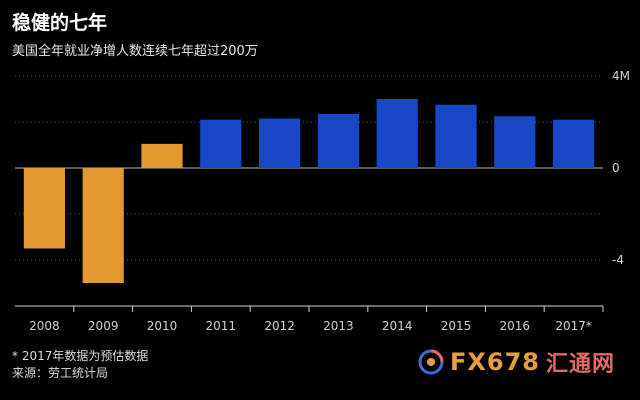  I want to click on x-tick-label: 2009, so click(103, 326).